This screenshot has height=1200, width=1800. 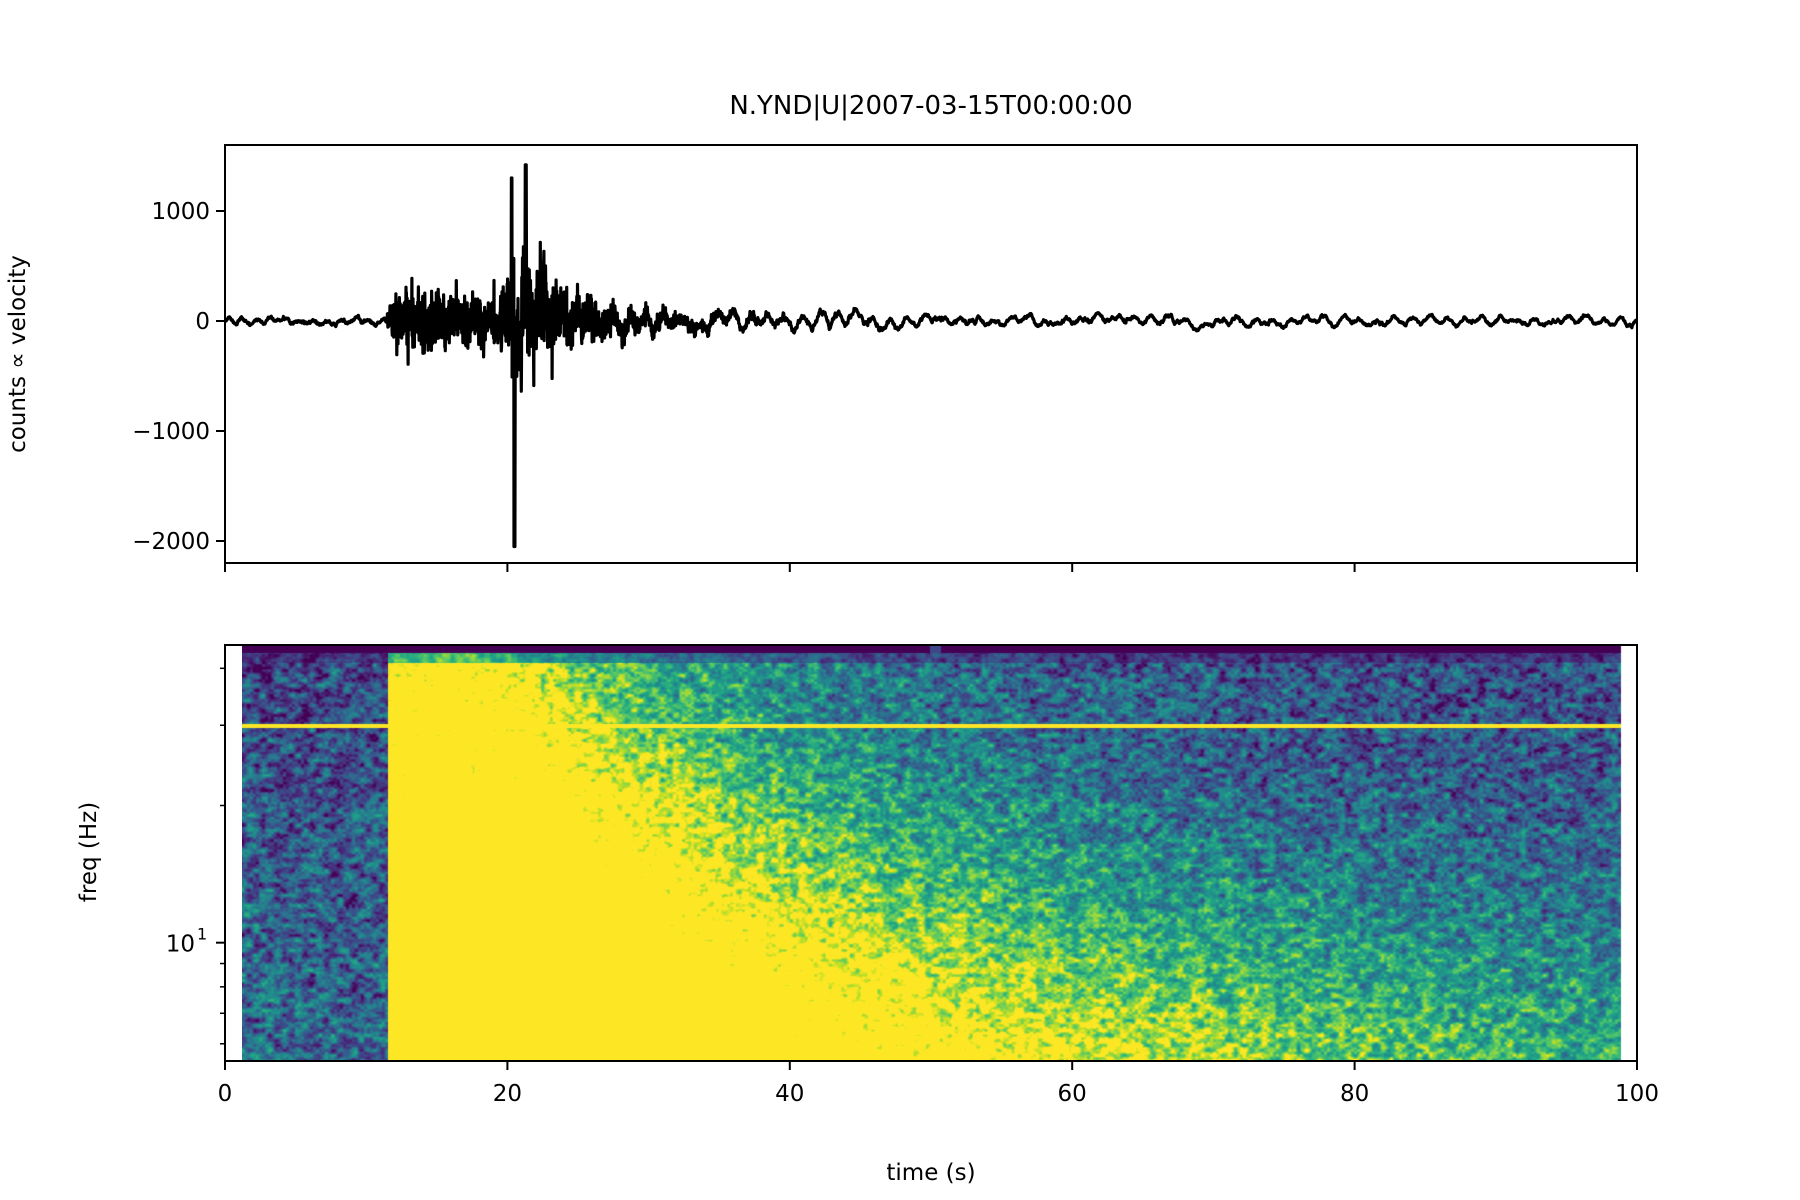 What do you see at coordinates (89, 852) in the screenshot?
I see `spectrogram-y-axis-label: freq (Hz)` at bounding box center [89, 852].